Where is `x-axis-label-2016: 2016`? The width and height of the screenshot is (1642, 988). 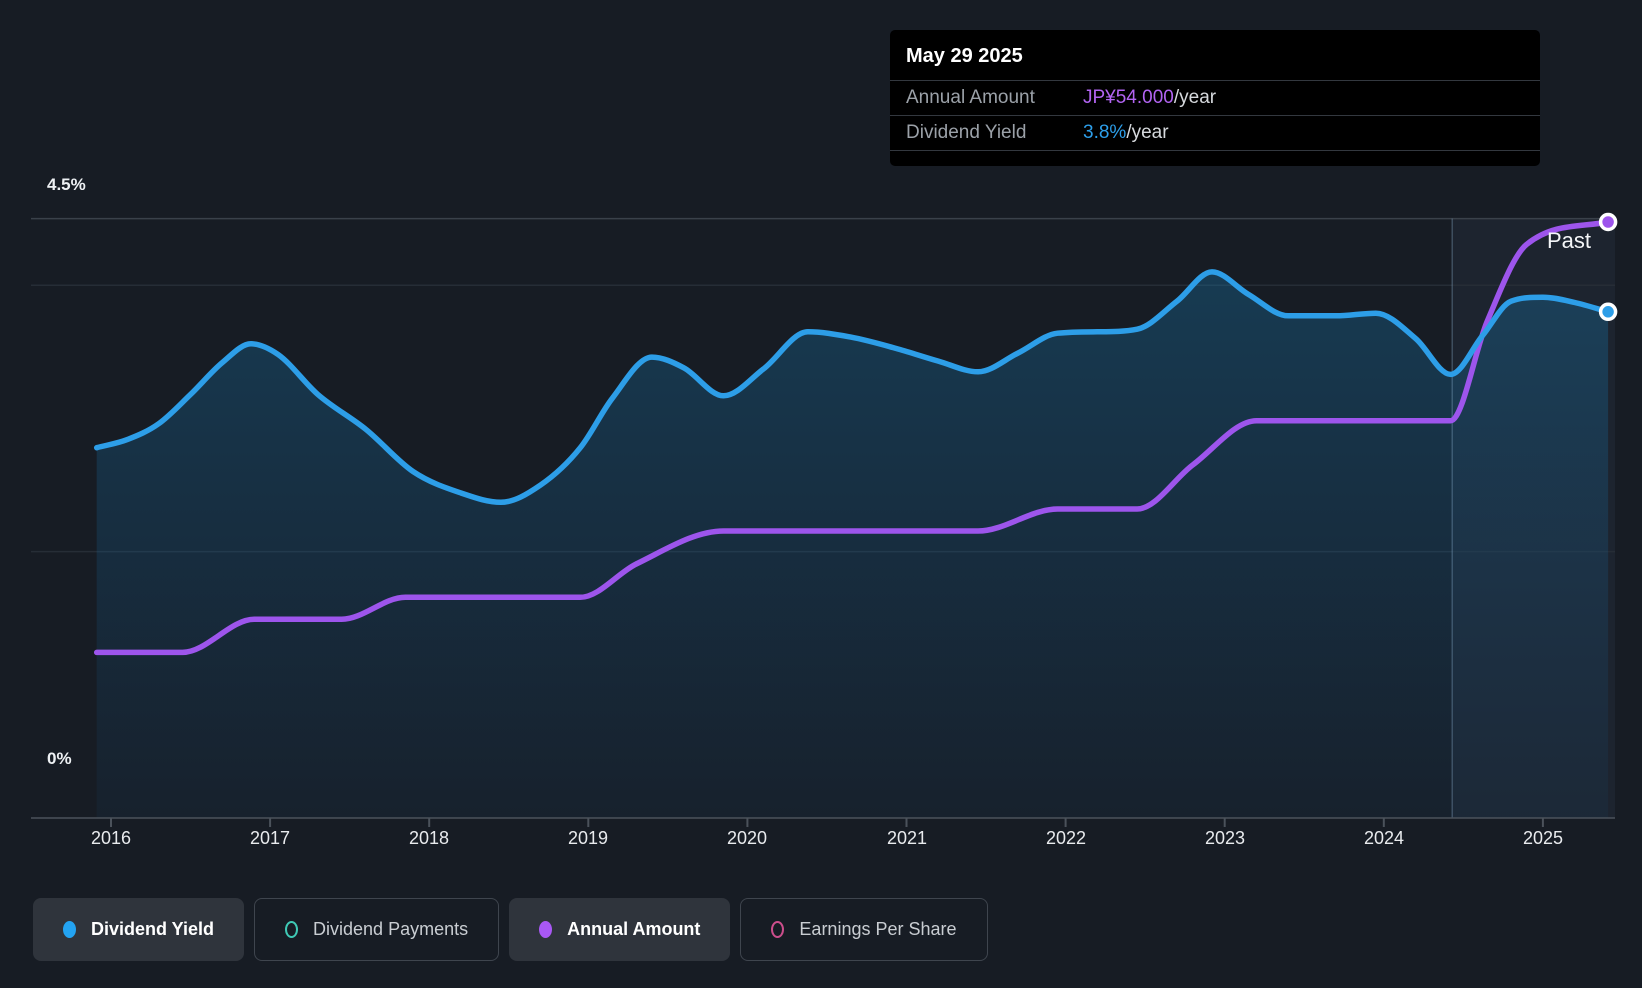
x-axis-label-2016: 2016 is located at coordinates (111, 838).